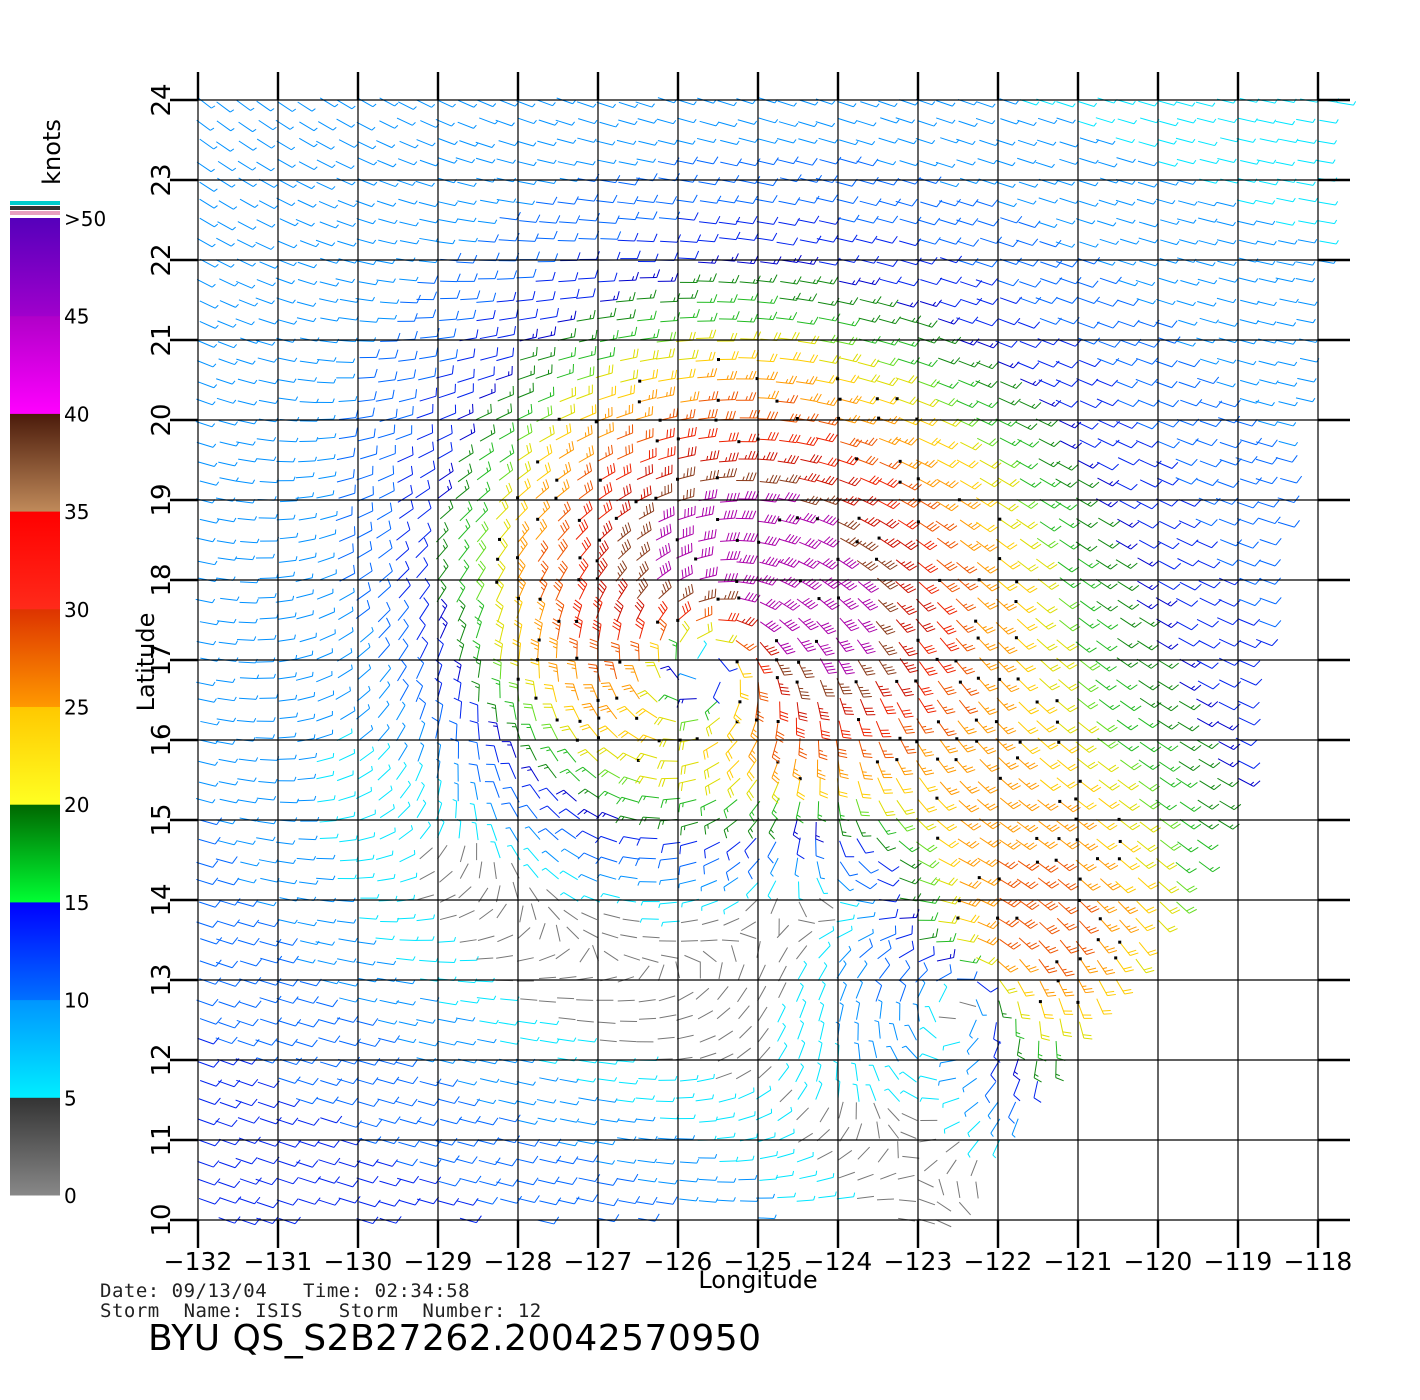  What do you see at coordinates (998, 1261) in the screenshot?
I see `lon-tick-label: −122` at bounding box center [998, 1261].